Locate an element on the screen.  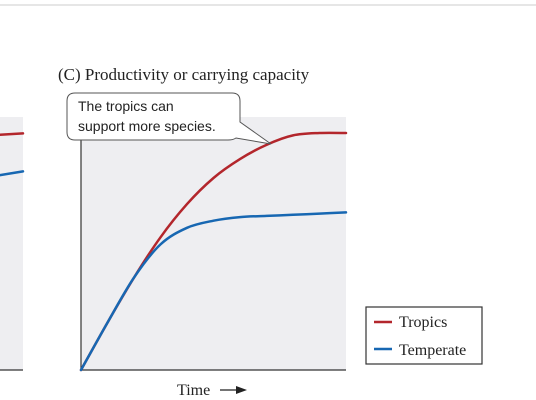
left-series-layer is located at coordinates (12, 154).